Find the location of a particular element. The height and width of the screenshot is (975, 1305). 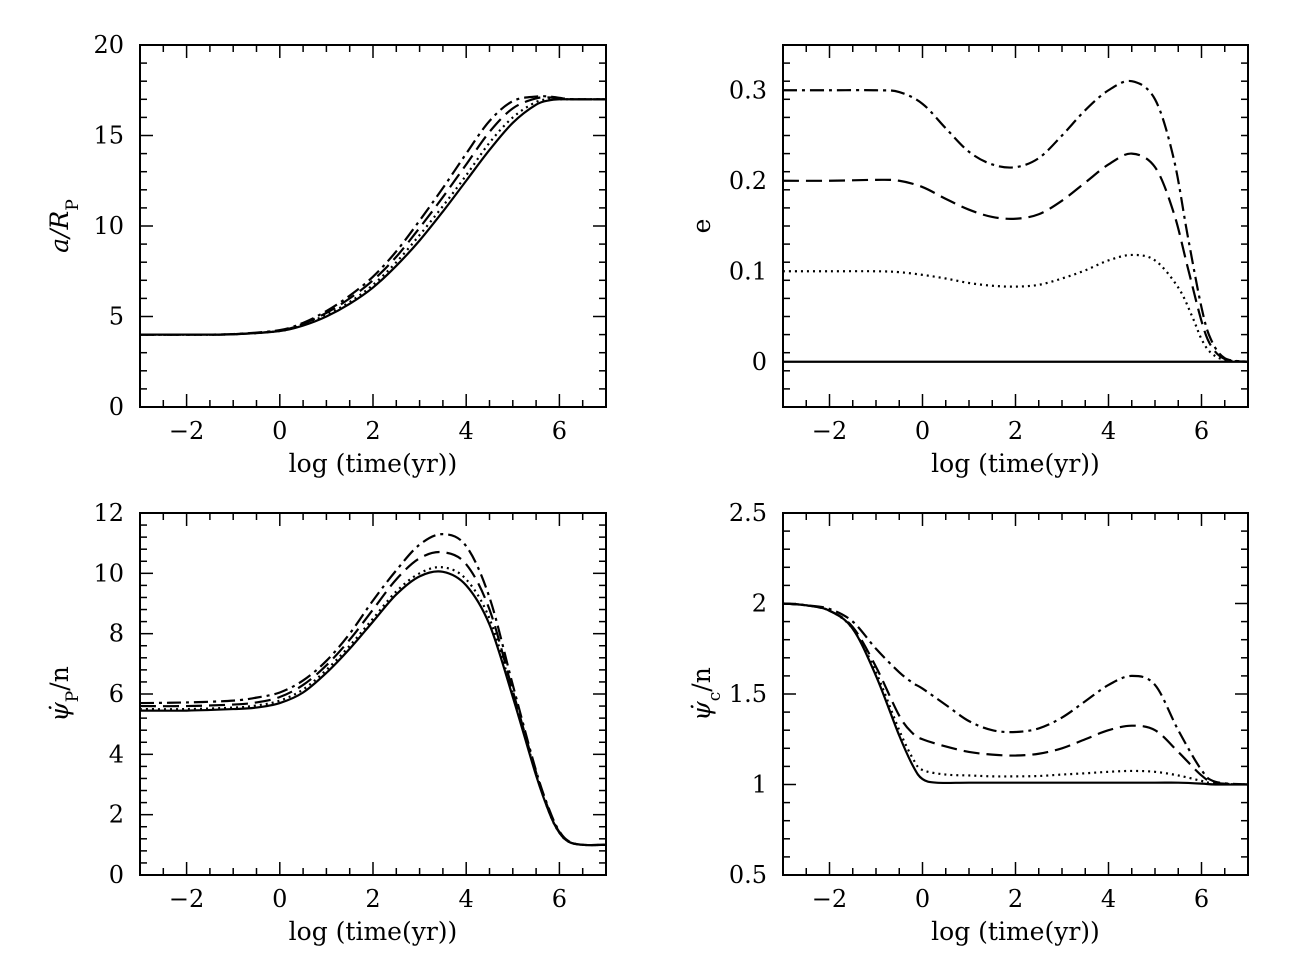

y-tick-label: 5 is located at coordinates (116, 317).